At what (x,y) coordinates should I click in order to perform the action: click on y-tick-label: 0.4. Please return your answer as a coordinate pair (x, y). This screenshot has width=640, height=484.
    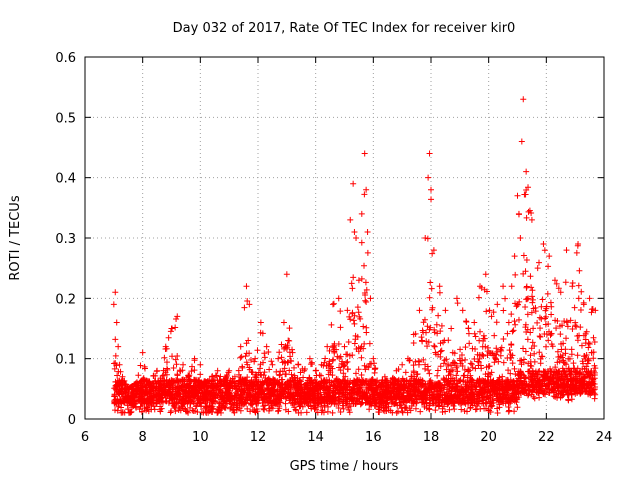
    Looking at the image, I should click on (65, 179).